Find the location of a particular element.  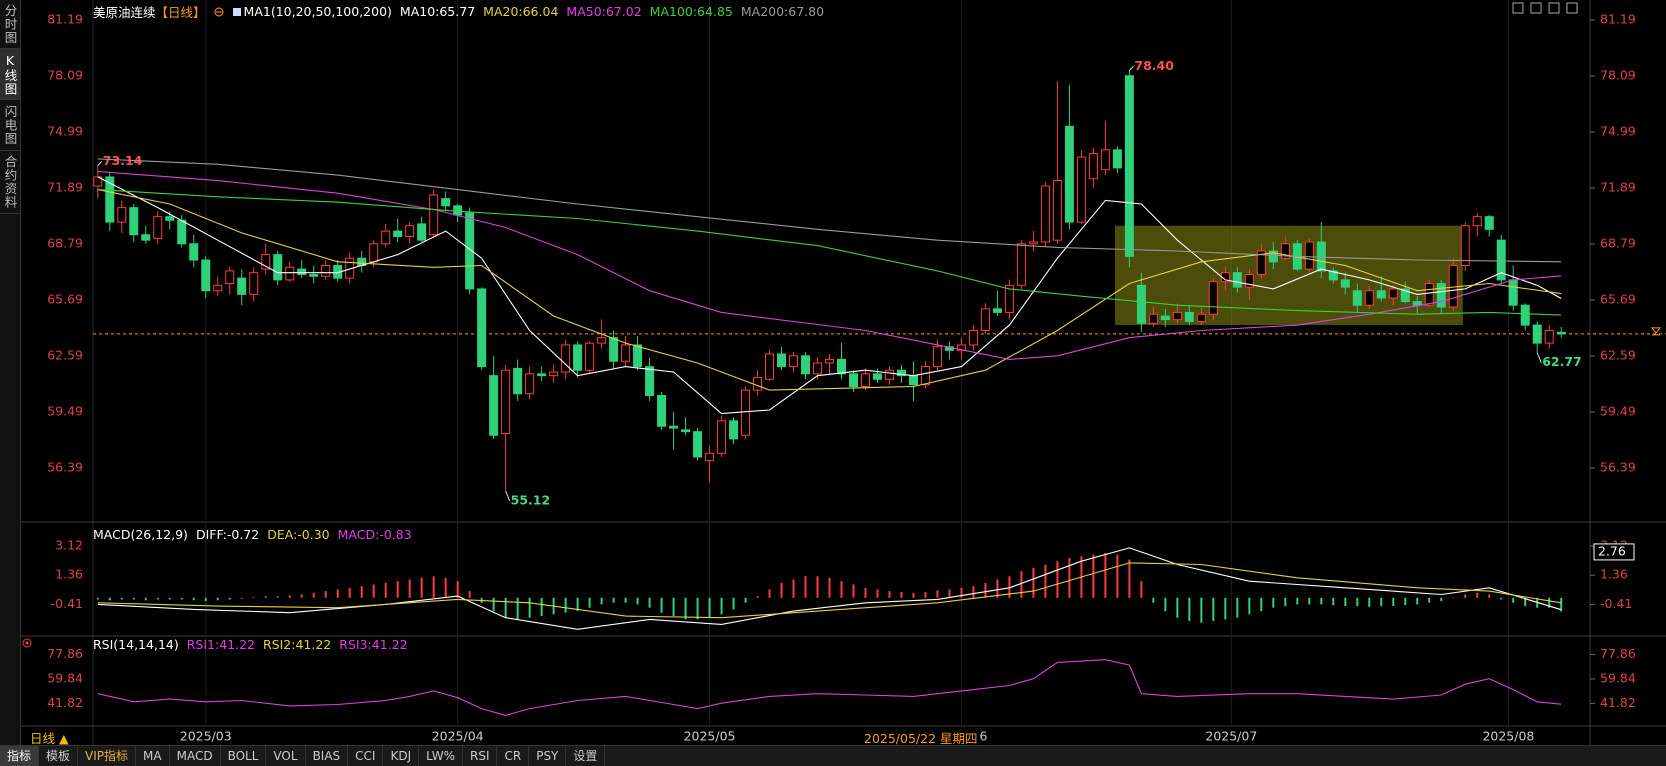

y-tick-label: 74.99 is located at coordinates (65, 130).